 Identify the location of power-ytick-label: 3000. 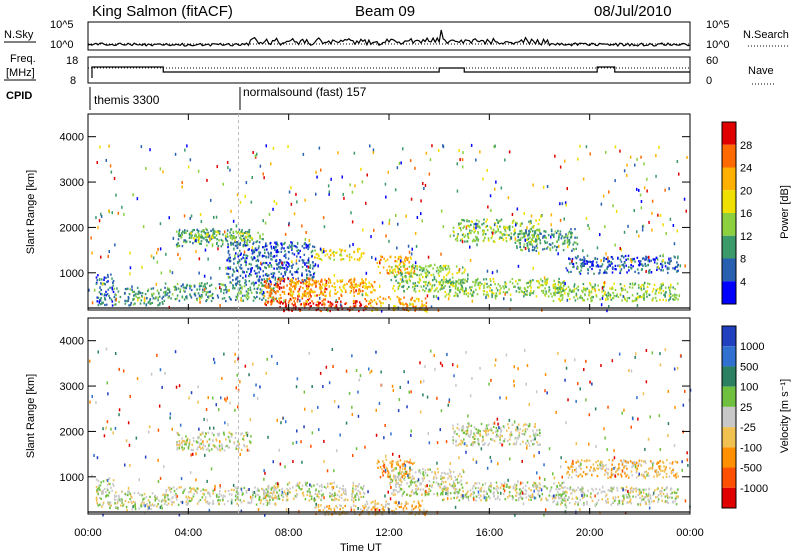
(72, 183).